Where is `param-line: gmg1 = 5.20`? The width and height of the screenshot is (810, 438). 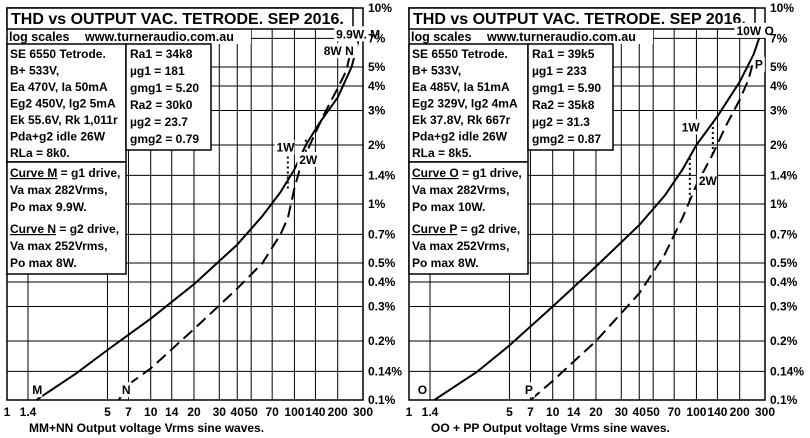
param-line: gmg1 = 5.20 is located at coordinates (164, 88).